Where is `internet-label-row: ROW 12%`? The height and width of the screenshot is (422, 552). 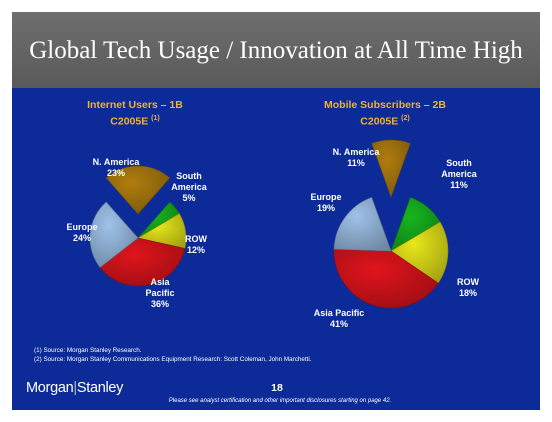
internet-label-row: ROW 12% is located at coordinates (196, 245).